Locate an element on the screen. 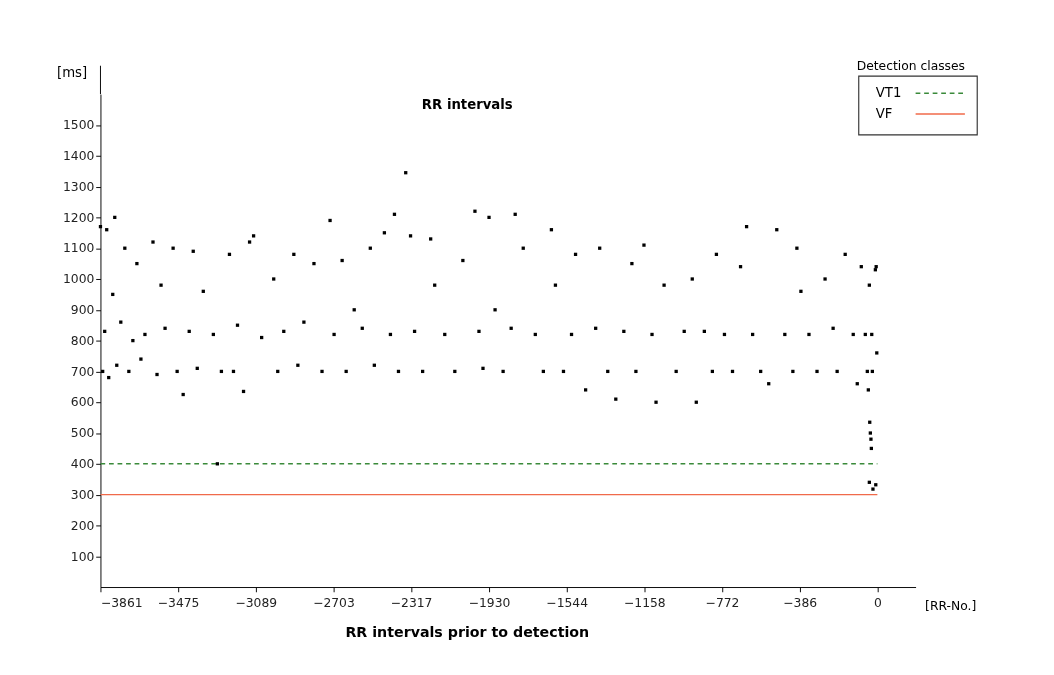  y-tick-label: 600 is located at coordinates (82, 402).